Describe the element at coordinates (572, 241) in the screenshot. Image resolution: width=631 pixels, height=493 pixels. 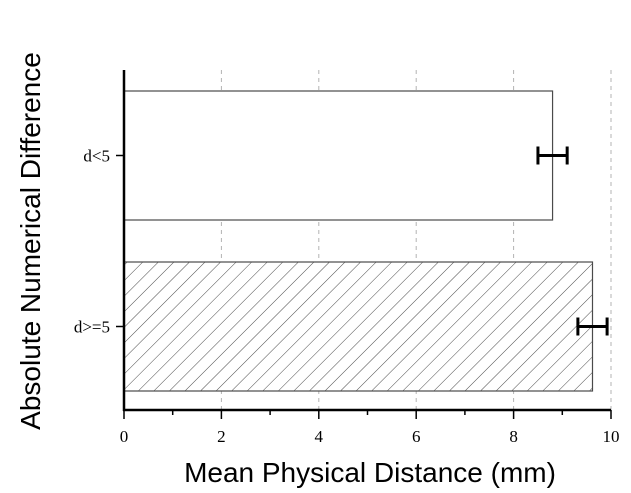
I see `error-bars` at that location.